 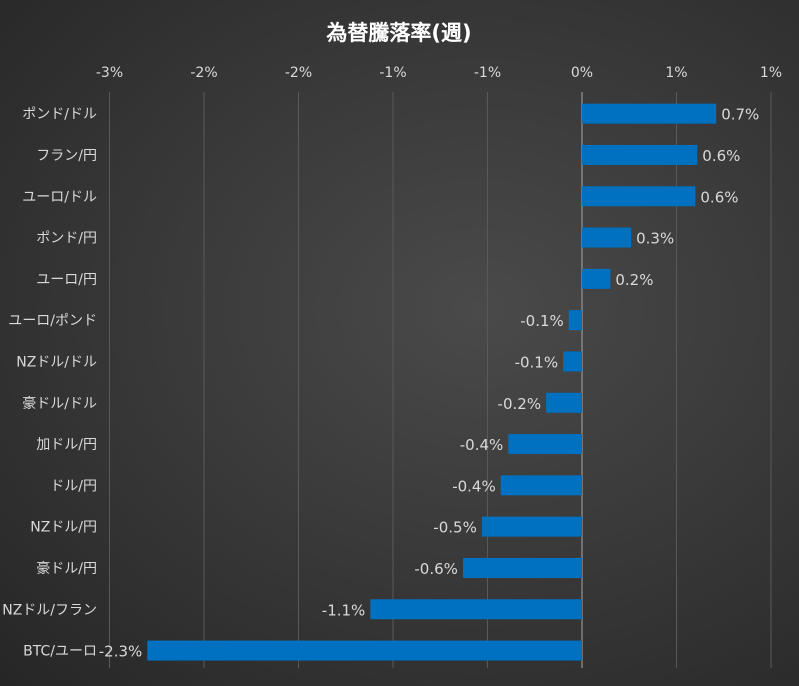 What do you see at coordinates (73, 486) in the screenshot?
I see `category-label: ドル/円` at bounding box center [73, 486].